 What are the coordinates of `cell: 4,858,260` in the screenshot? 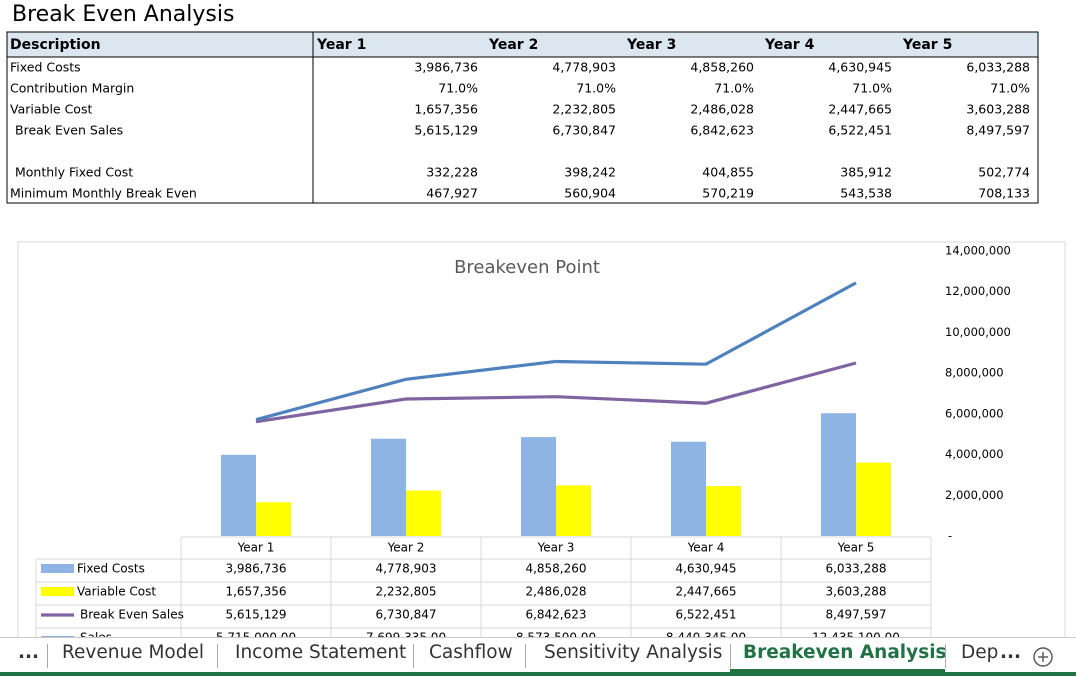 It's located at (722, 67).